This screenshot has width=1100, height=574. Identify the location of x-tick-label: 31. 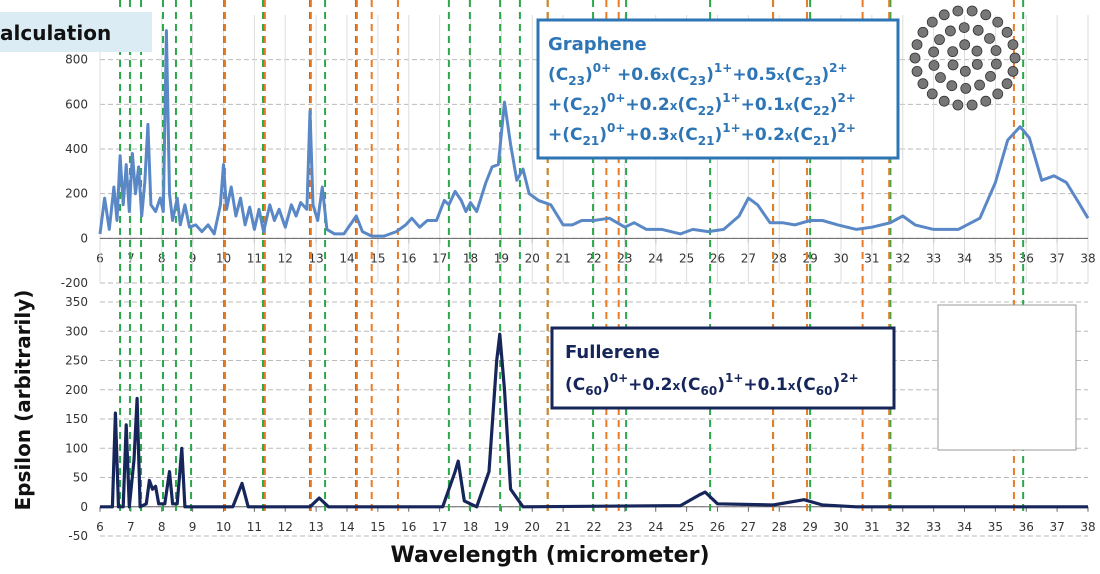
(871, 527).